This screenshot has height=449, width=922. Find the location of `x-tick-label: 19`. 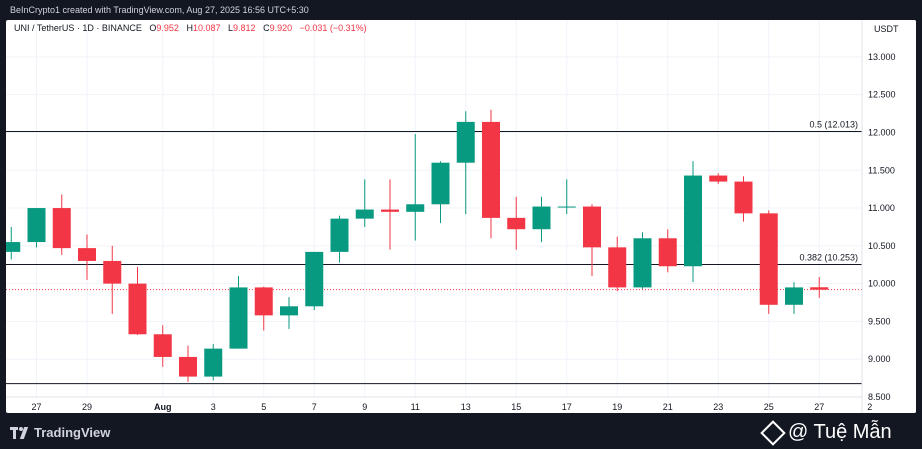

x-tick-label: 19 is located at coordinates (617, 407).